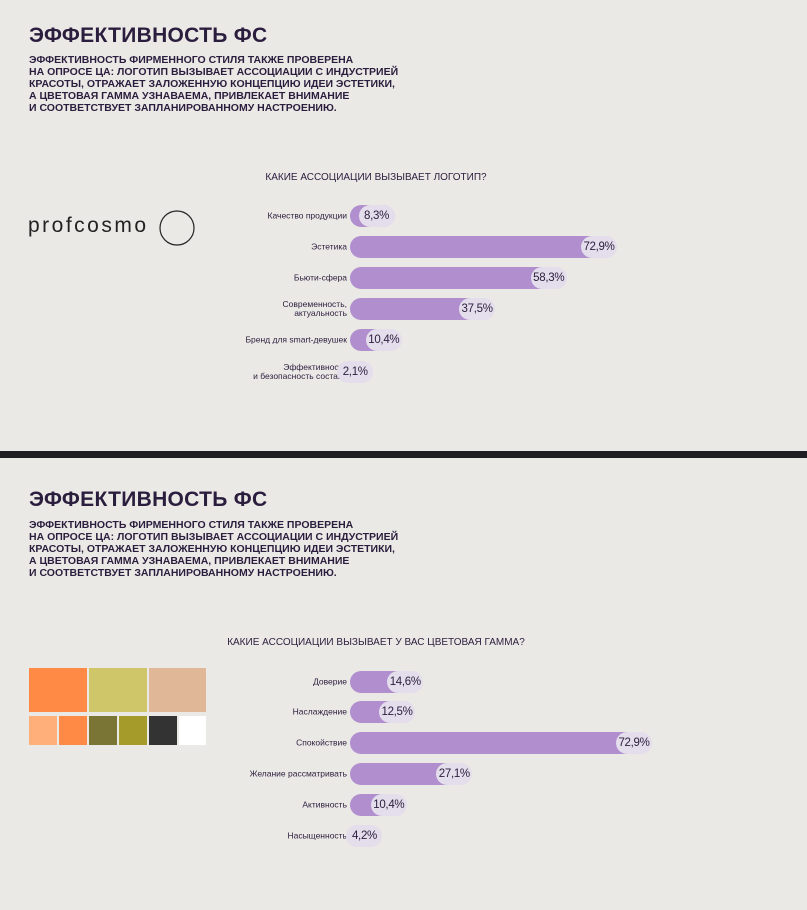 Image resolution: width=807 pixels, height=910 pixels. I want to click on separator, so click(403, 454).